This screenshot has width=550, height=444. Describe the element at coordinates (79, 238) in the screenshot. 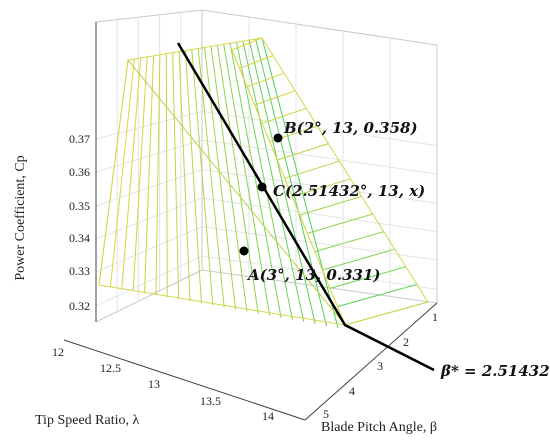

I see `z-tick-label: 0.34` at that location.